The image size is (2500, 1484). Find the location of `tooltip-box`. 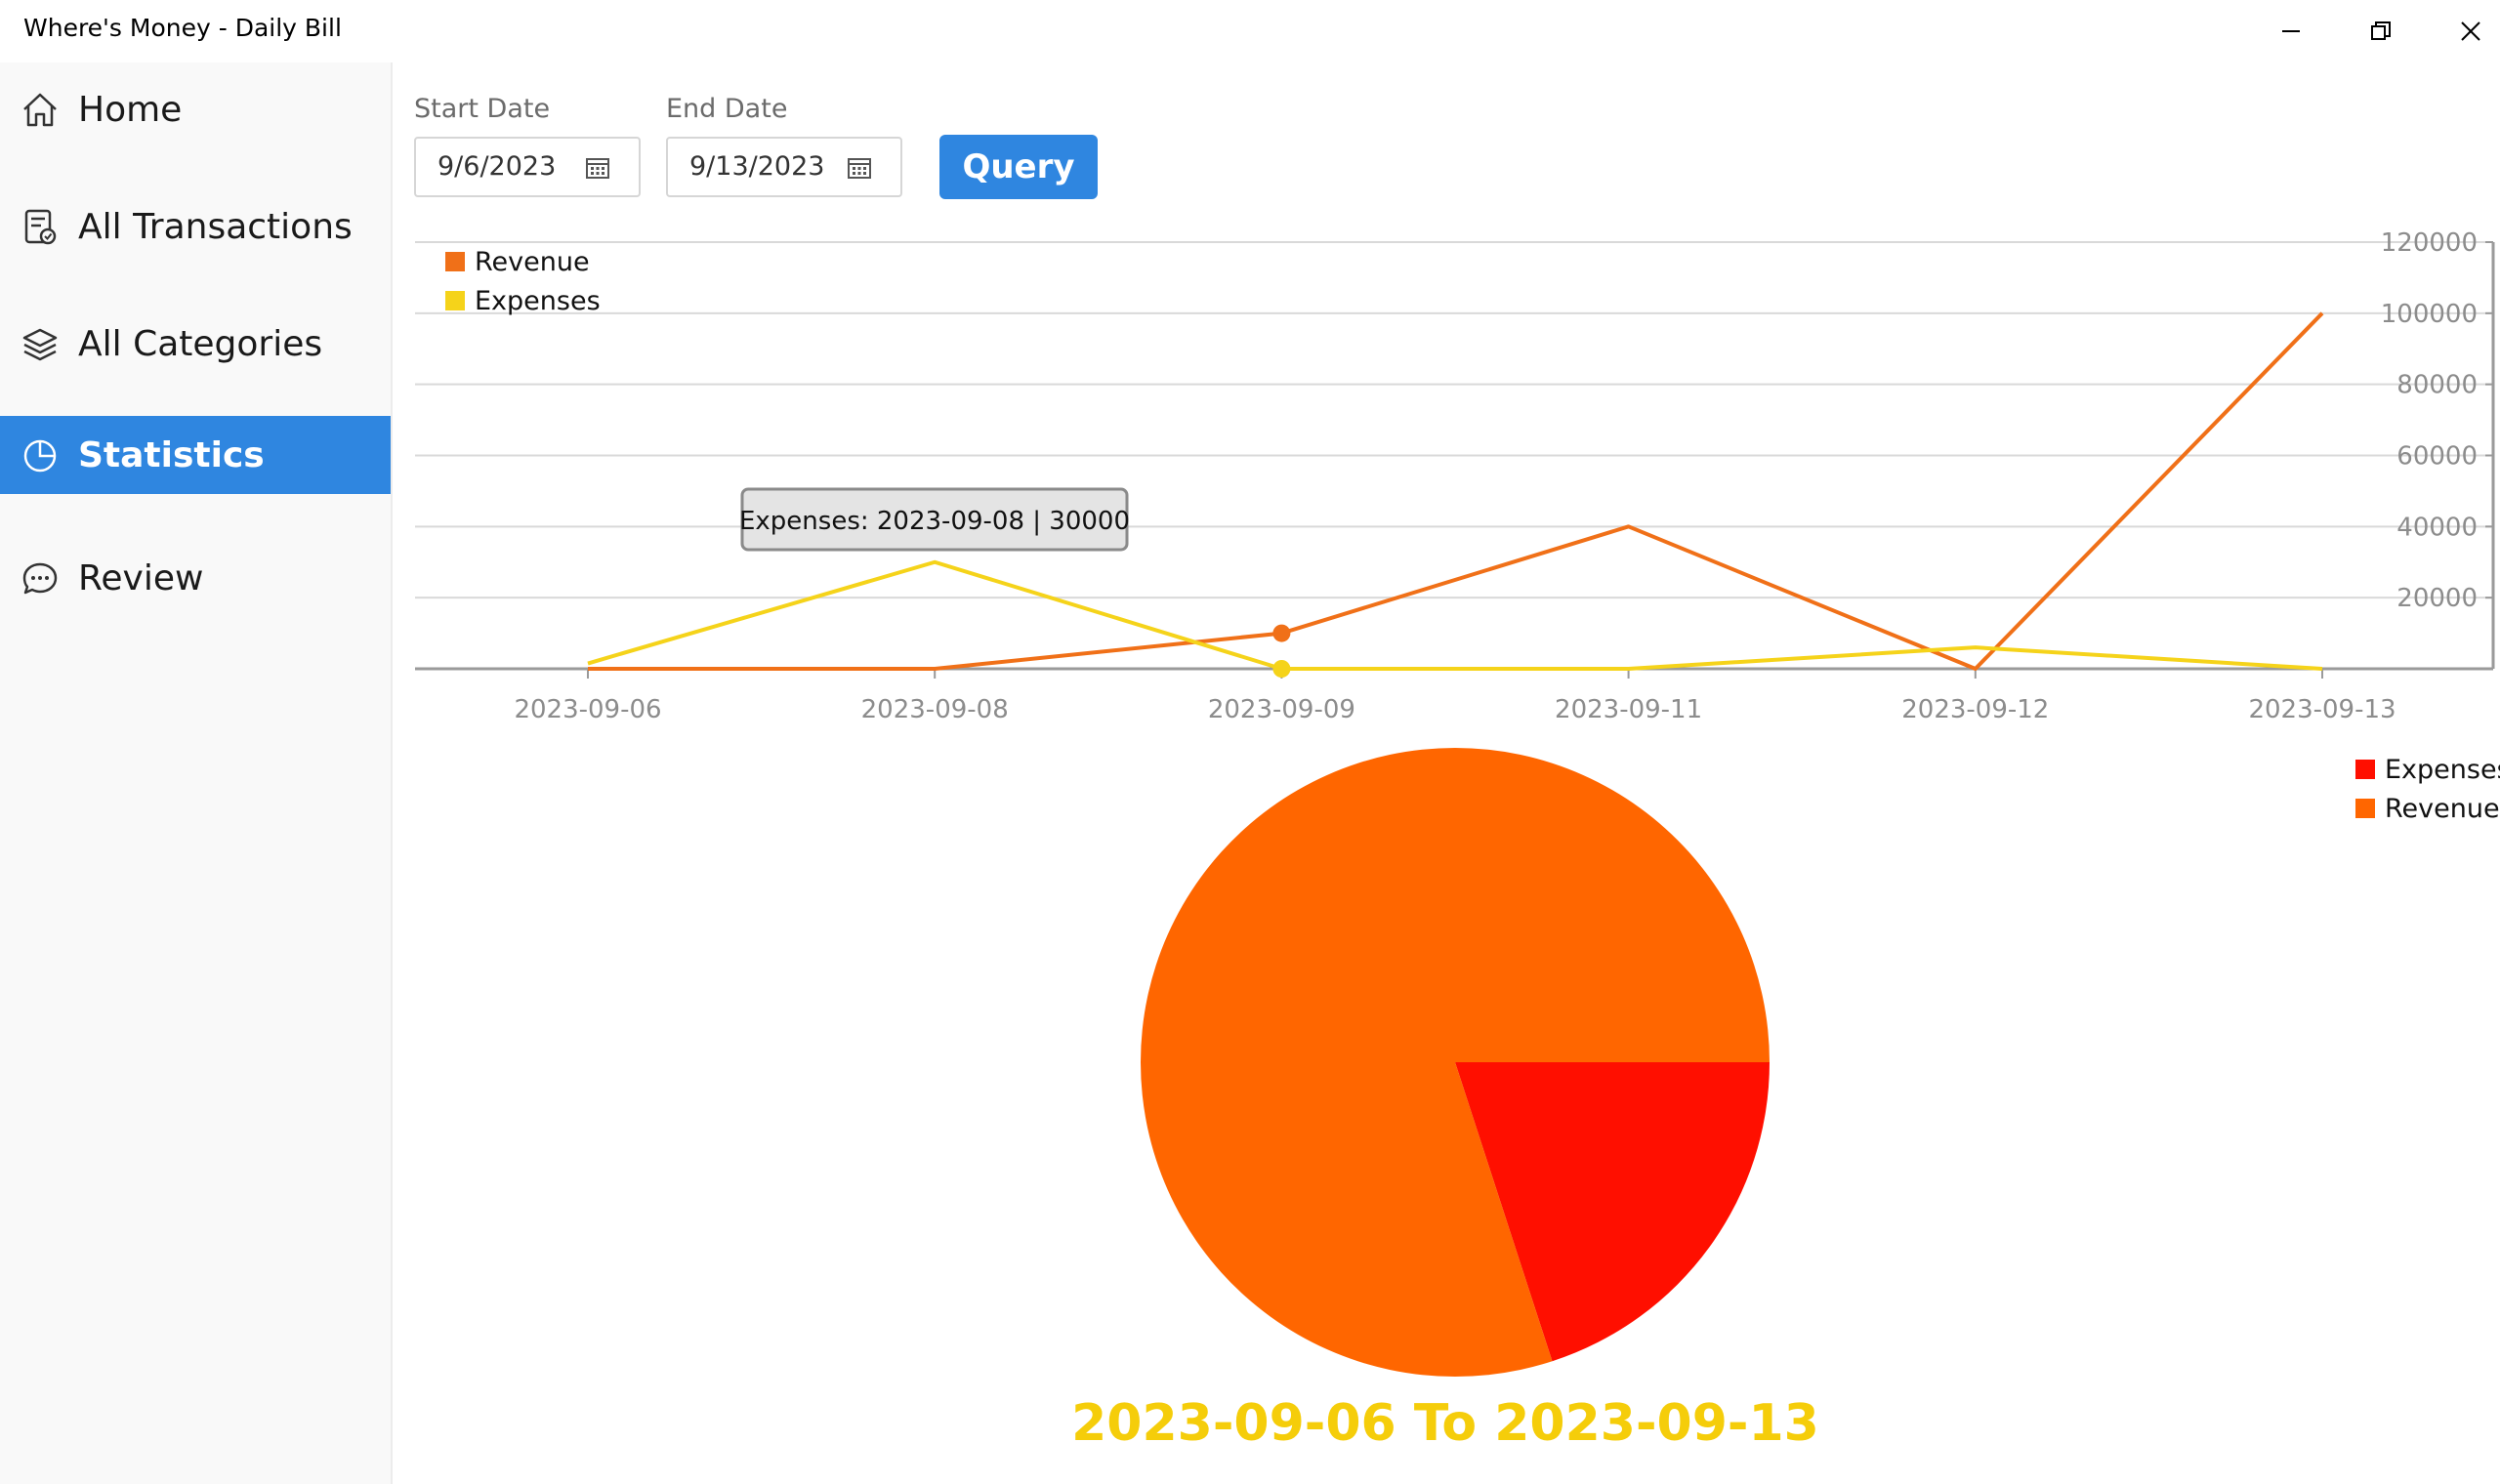

tooltip-box is located at coordinates (934, 519).